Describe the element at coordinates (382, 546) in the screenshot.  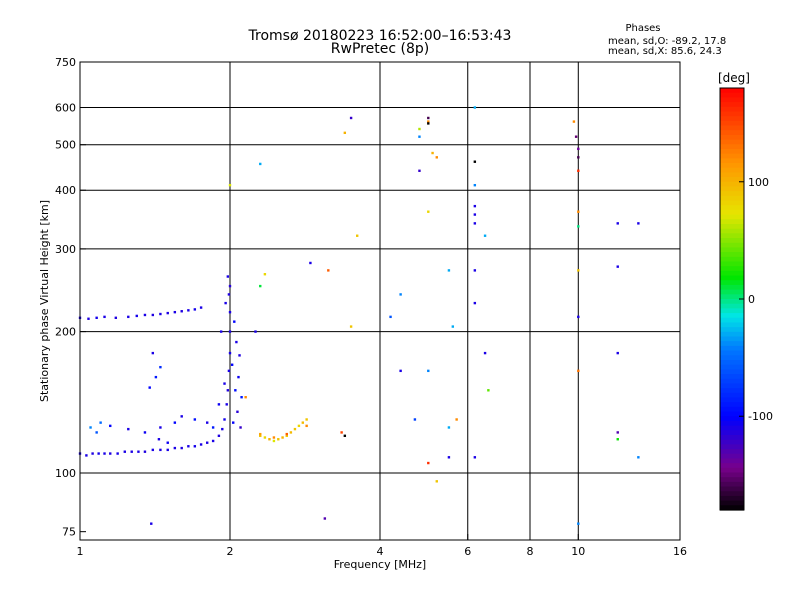
I see `x-axis-ticks: 1 2 4 6 8 10 16` at that location.